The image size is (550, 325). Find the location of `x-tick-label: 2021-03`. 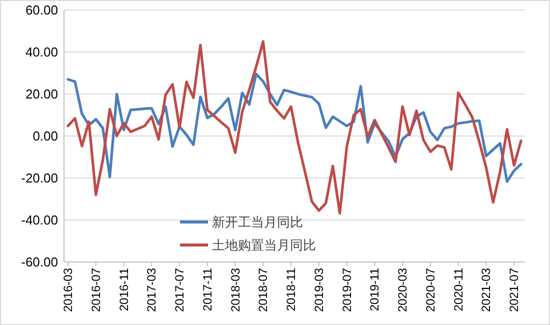

x-tick-label: 2021-03 is located at coordinates (486, 290).